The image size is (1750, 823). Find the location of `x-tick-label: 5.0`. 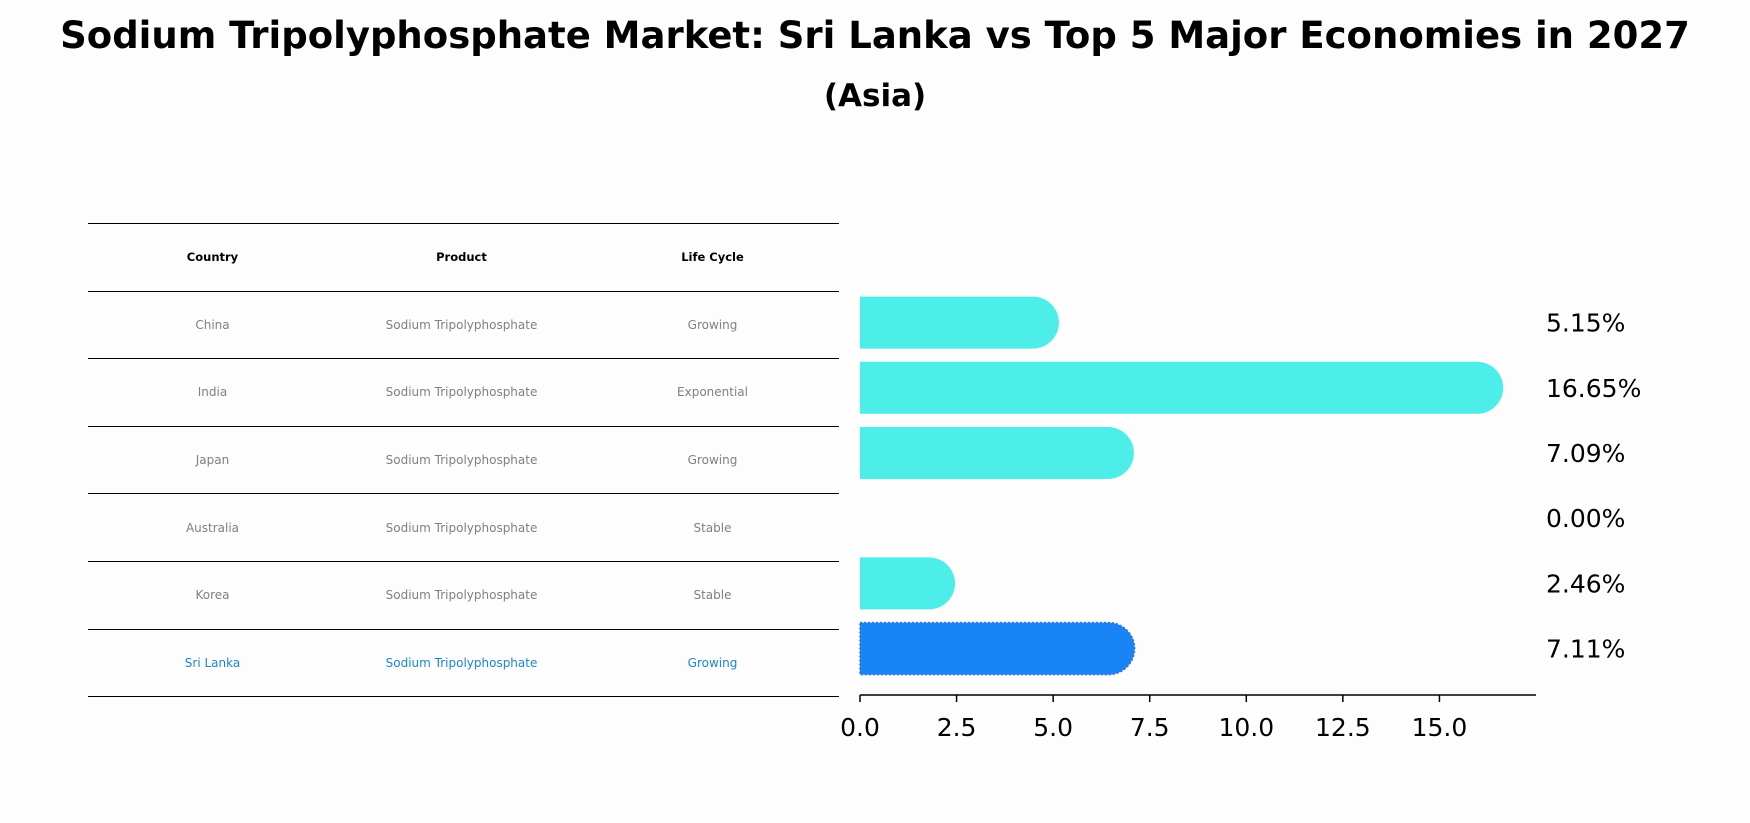

x-tick-label: 5.0 is located at coordinates (1053, 727).